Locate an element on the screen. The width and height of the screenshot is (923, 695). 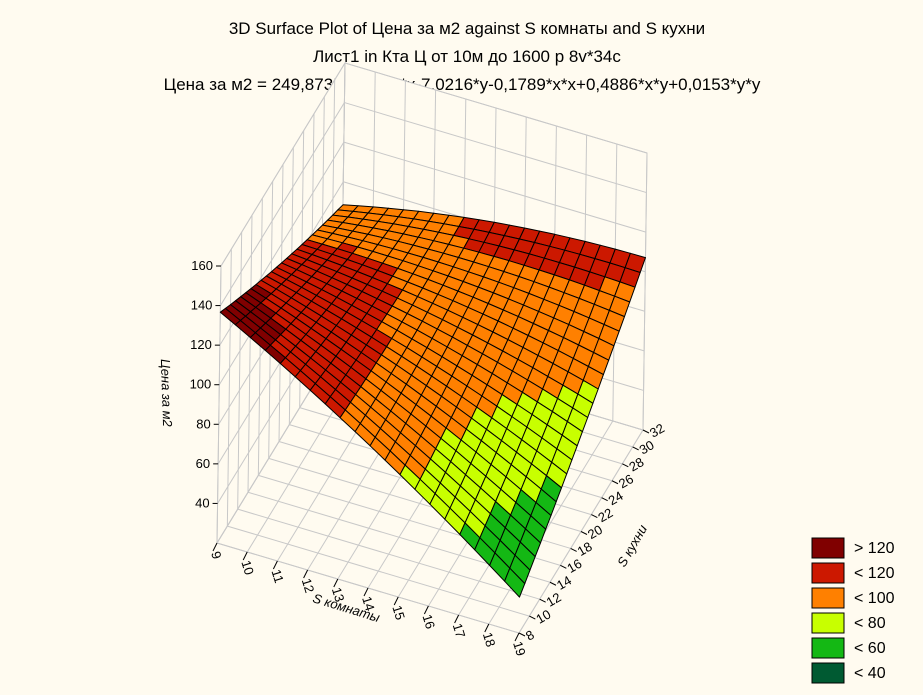
z-axis-label: Цена за м2 is located at coordinates (166, 393).